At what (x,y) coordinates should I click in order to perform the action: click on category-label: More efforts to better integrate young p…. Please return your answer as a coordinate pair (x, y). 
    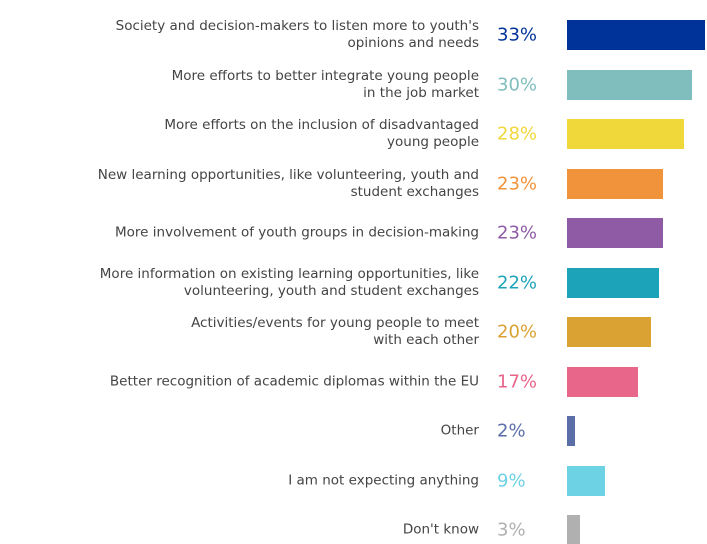
    Looking at the image, I should click on (325, 84).